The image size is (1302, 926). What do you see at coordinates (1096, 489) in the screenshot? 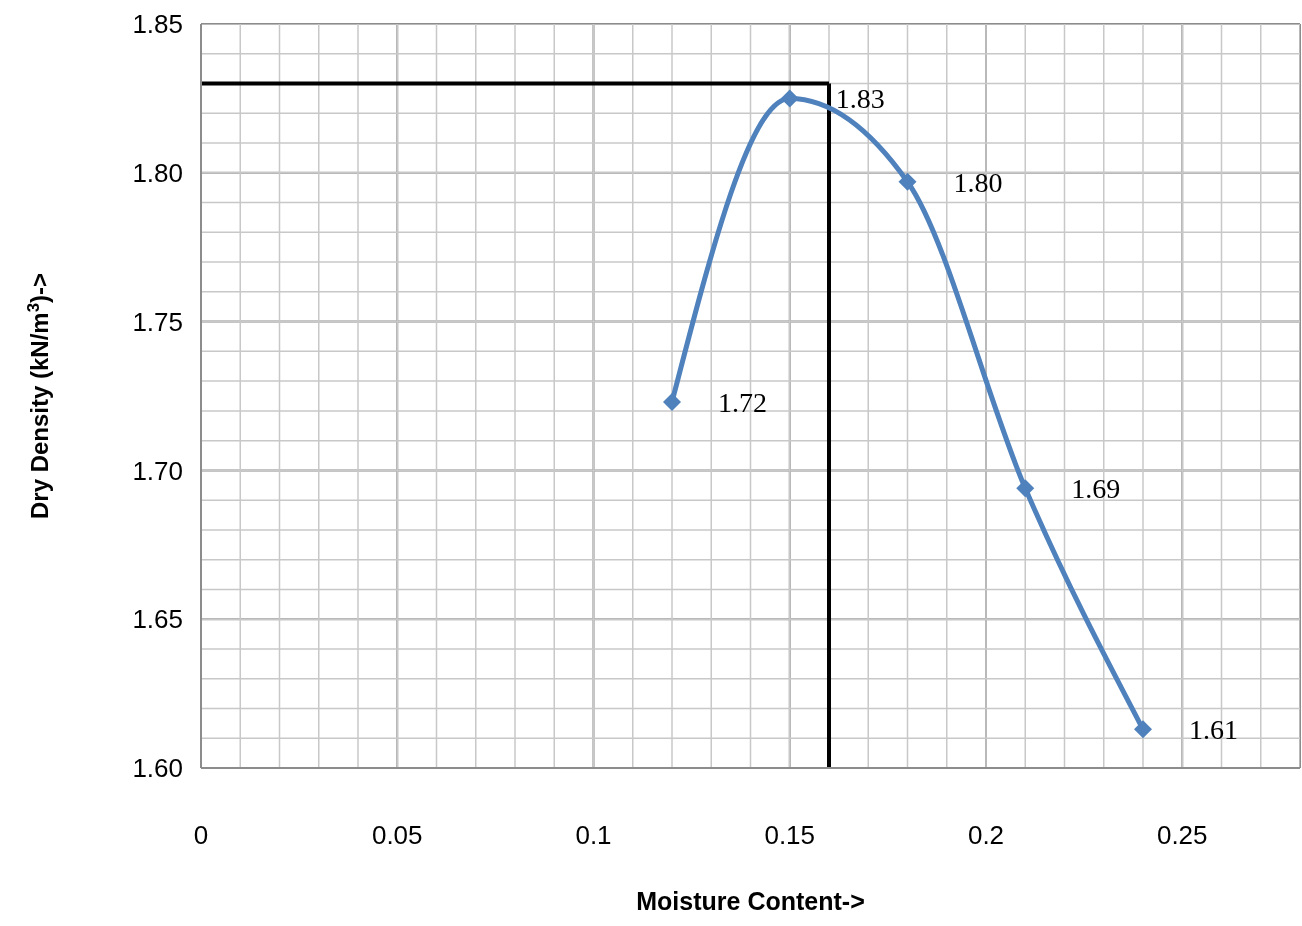
I see `data-label: 1.69` at bounding box center [1096, 489].